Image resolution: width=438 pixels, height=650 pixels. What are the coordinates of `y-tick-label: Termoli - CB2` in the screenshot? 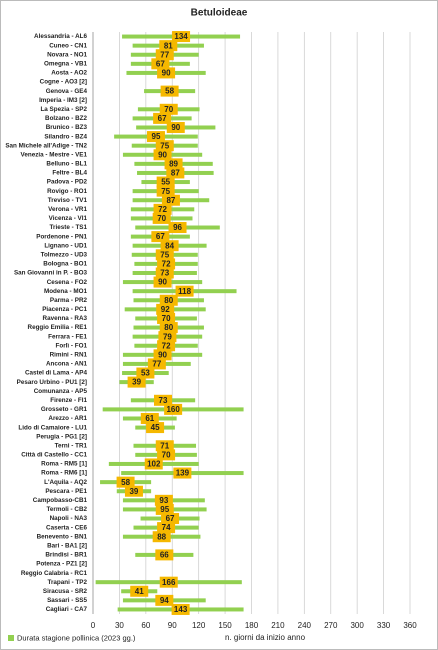 It's located at (67, 509).